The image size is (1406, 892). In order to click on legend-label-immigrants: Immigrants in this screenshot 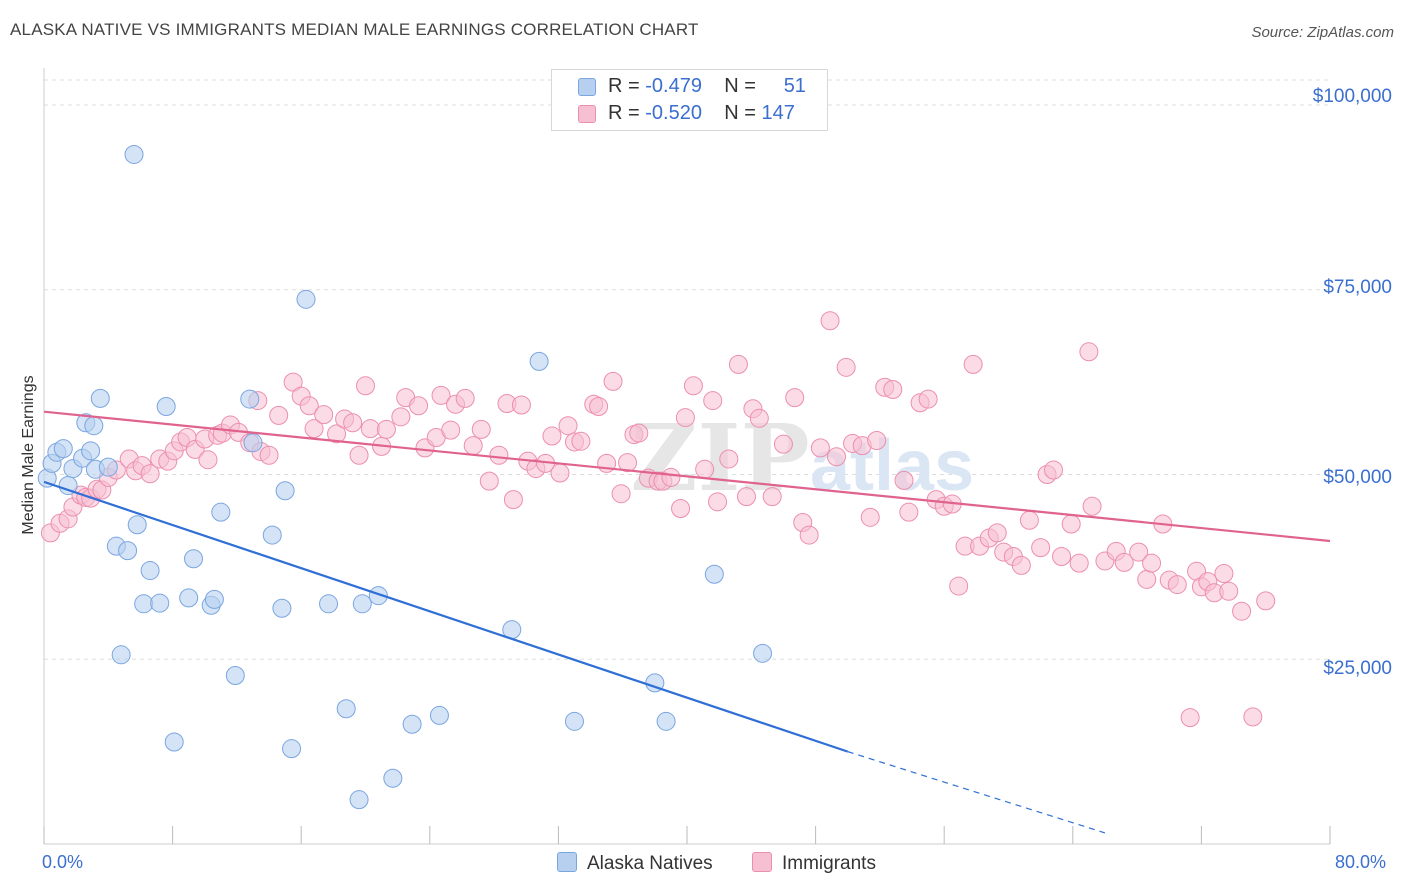, I will do `click(829, 863)`.